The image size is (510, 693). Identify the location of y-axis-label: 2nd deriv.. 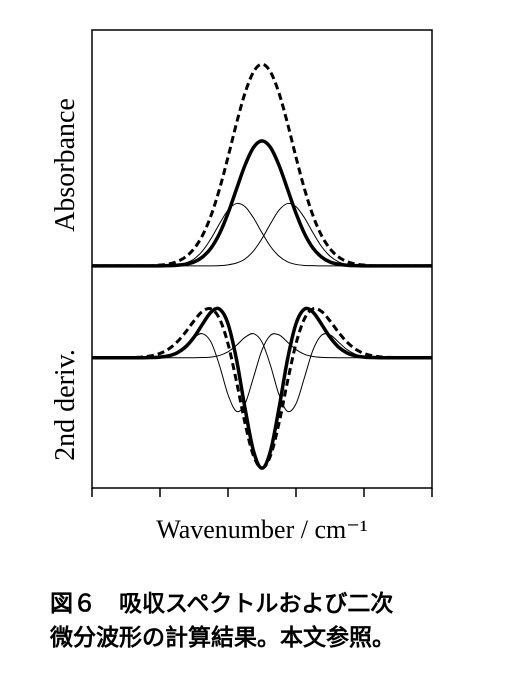
(65, 405).